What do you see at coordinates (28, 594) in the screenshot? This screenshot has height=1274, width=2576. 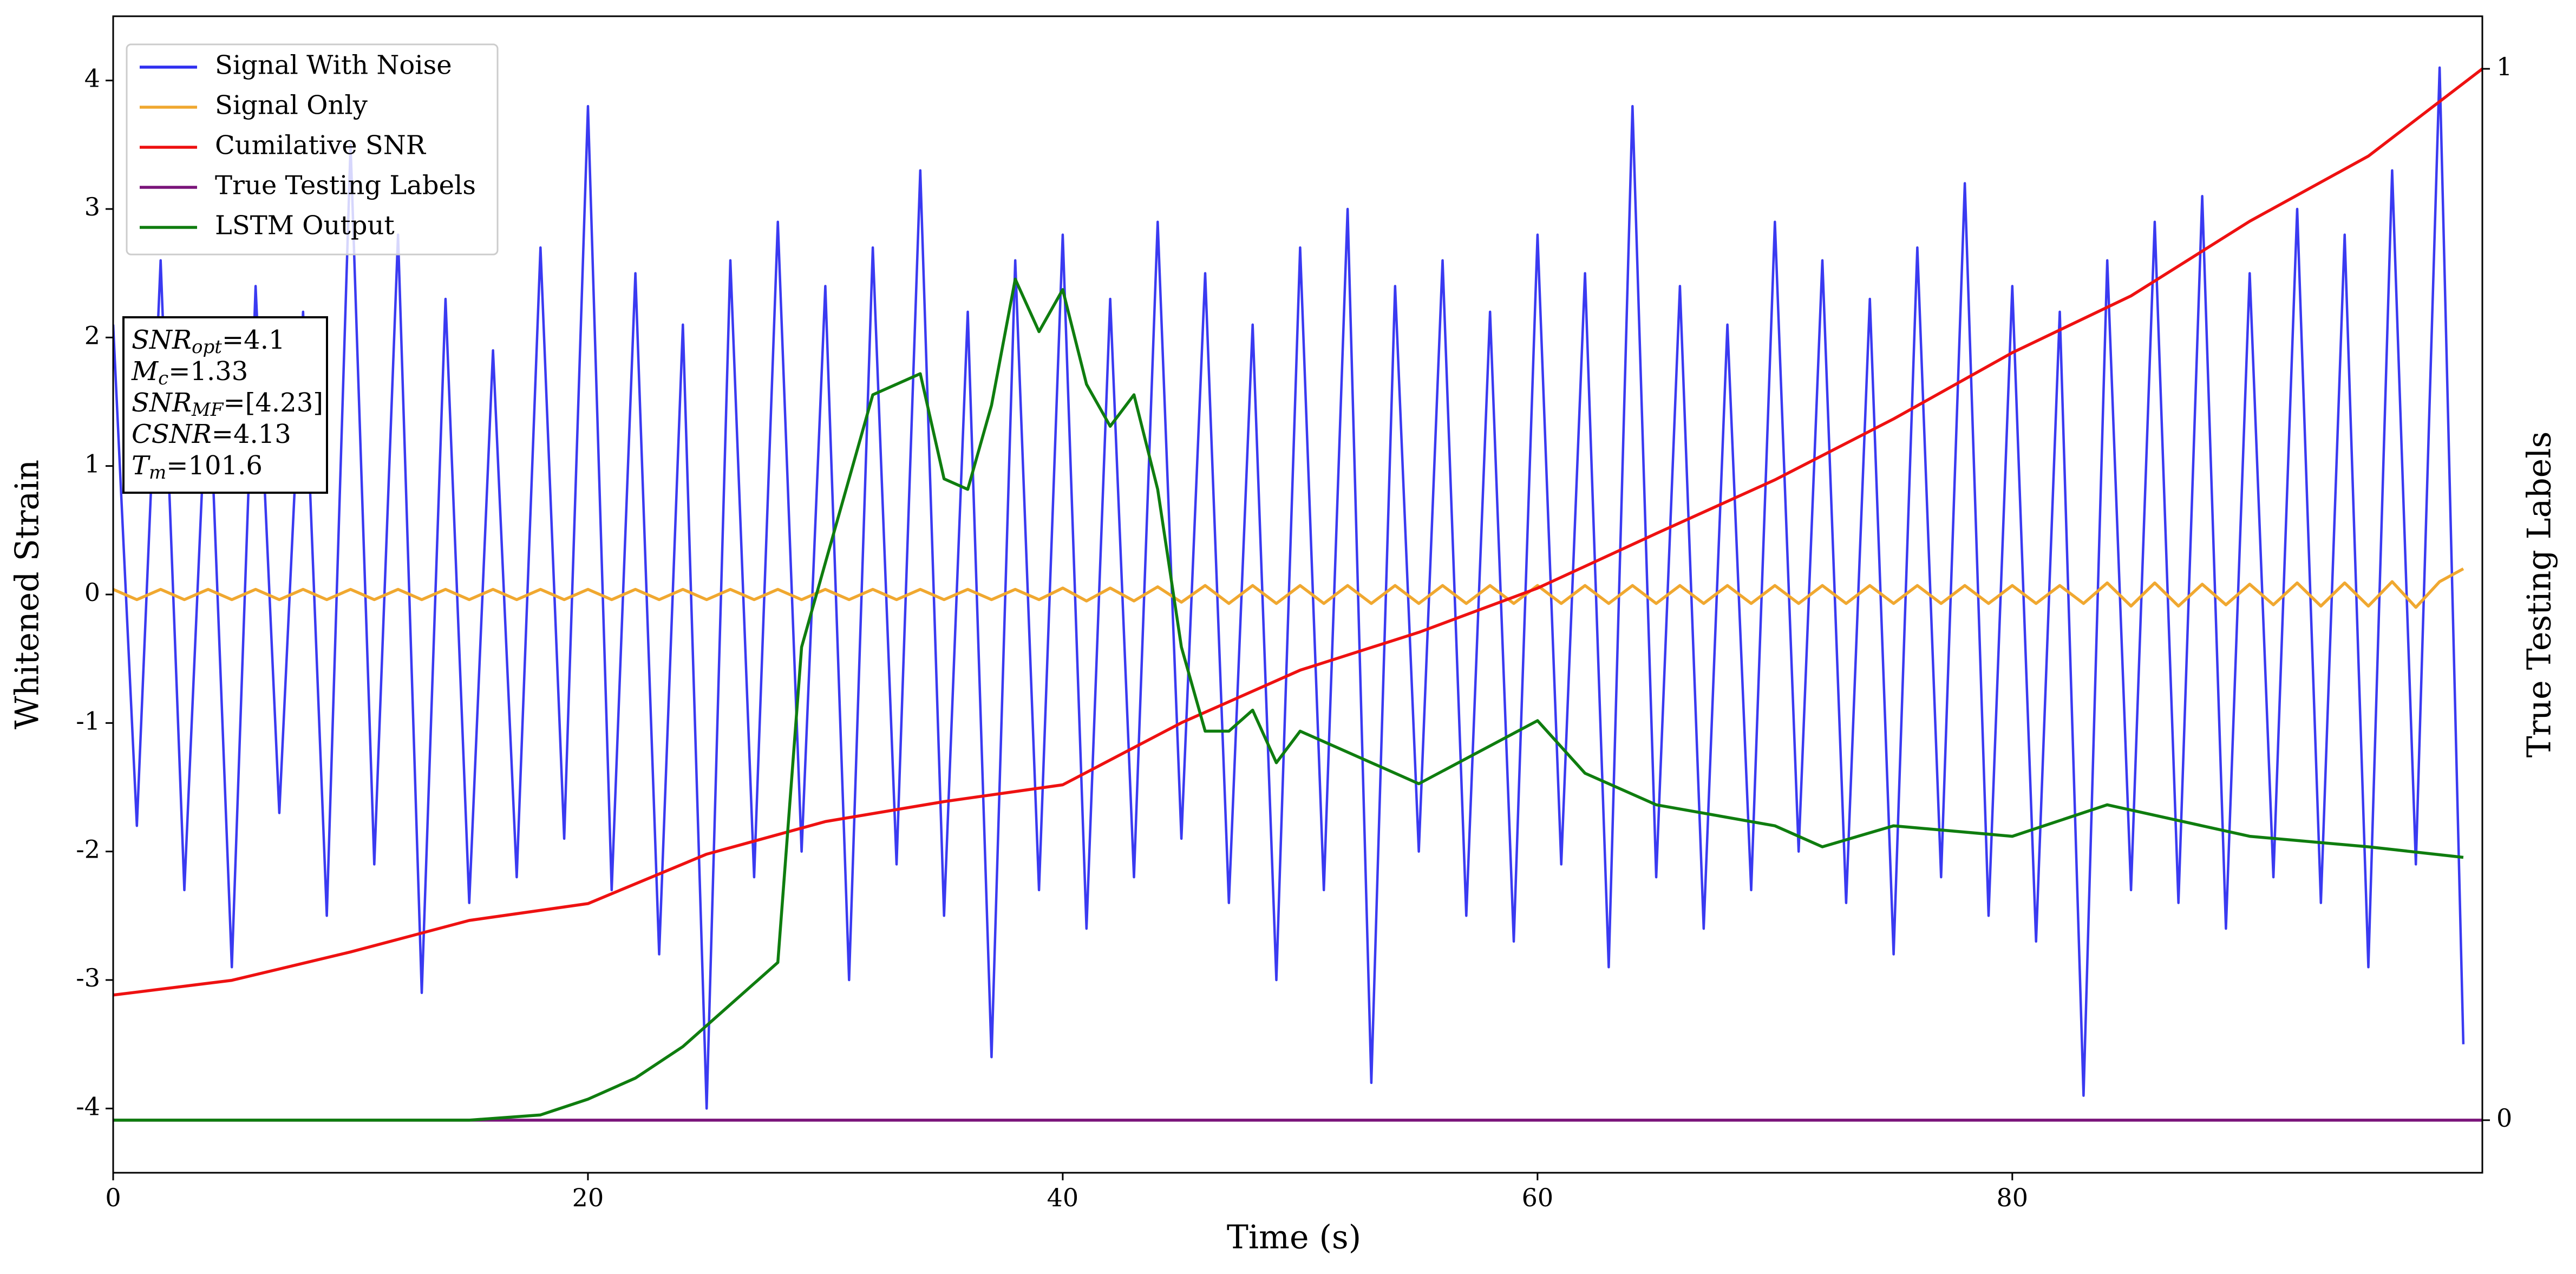 I see `y-axis-label: Whitened Strain` at bounding box center [28, 594].